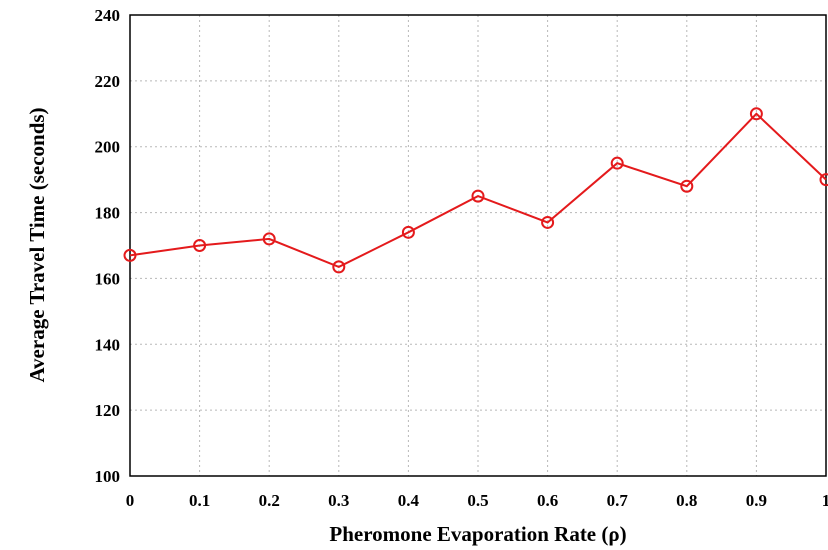 The width and height of the screenshot is (828, 550). What do you see at coordinates (618, 500) in the screenshot?
I see `x-tick-label: 0.7` at bounding box center [618, 500].